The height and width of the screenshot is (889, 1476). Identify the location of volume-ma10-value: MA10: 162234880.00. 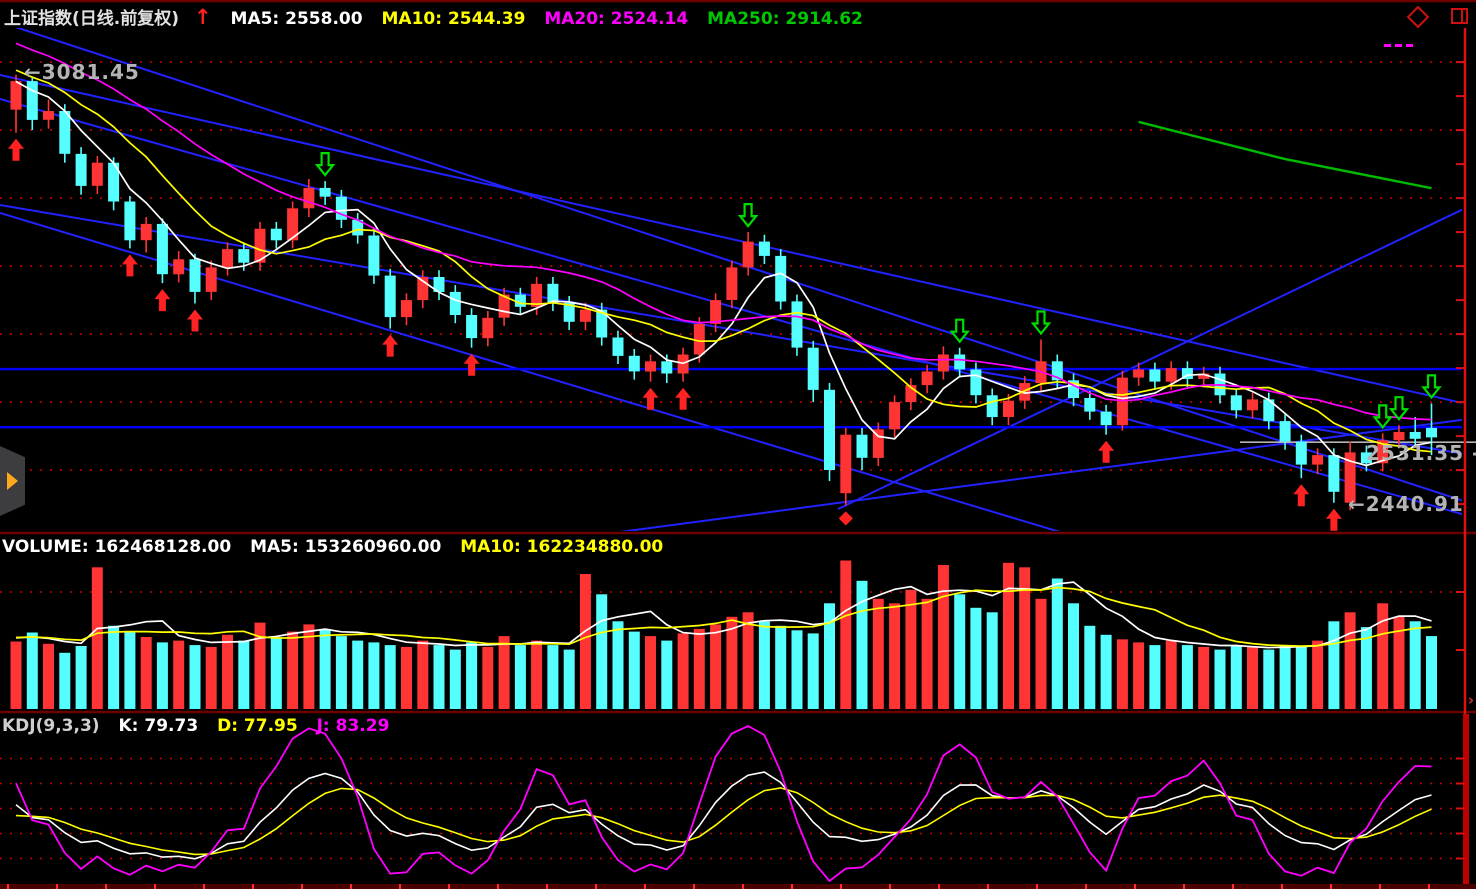
(562, 547).